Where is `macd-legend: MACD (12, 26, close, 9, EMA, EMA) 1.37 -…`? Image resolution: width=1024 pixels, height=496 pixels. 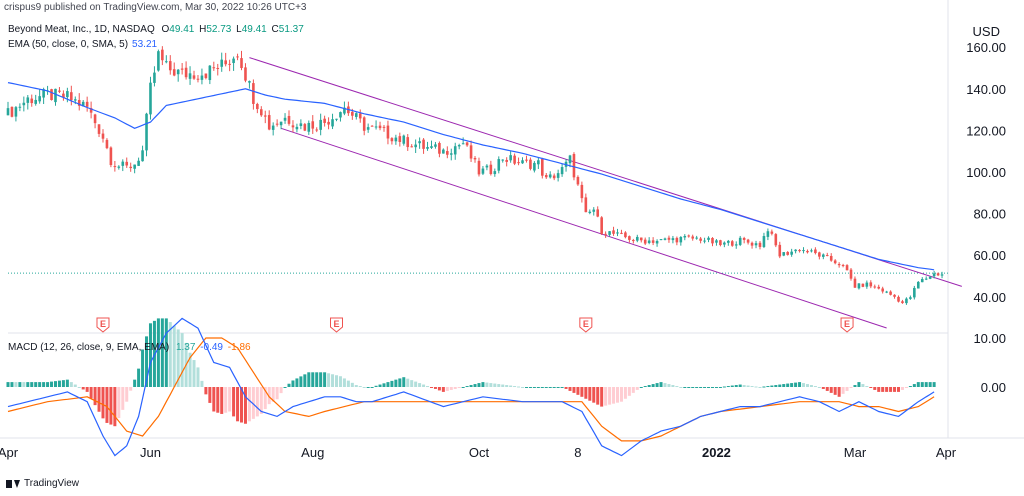 macd-legend: MACD (12, 26, close, 9, EMA, EMA) 1.37 -… is located at coordinates (130, 347).